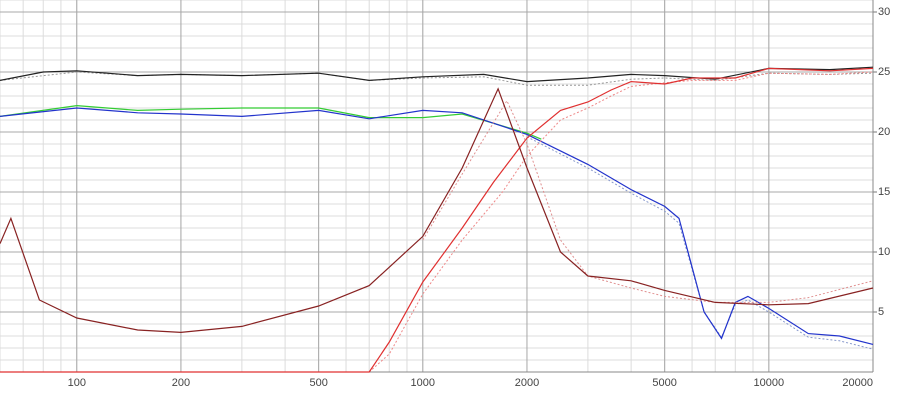 This screenshot has height=402, width=900. Describe the element at coordinates (884, 252) in the screenshot. I see `y-tick-label: 10` at that location.